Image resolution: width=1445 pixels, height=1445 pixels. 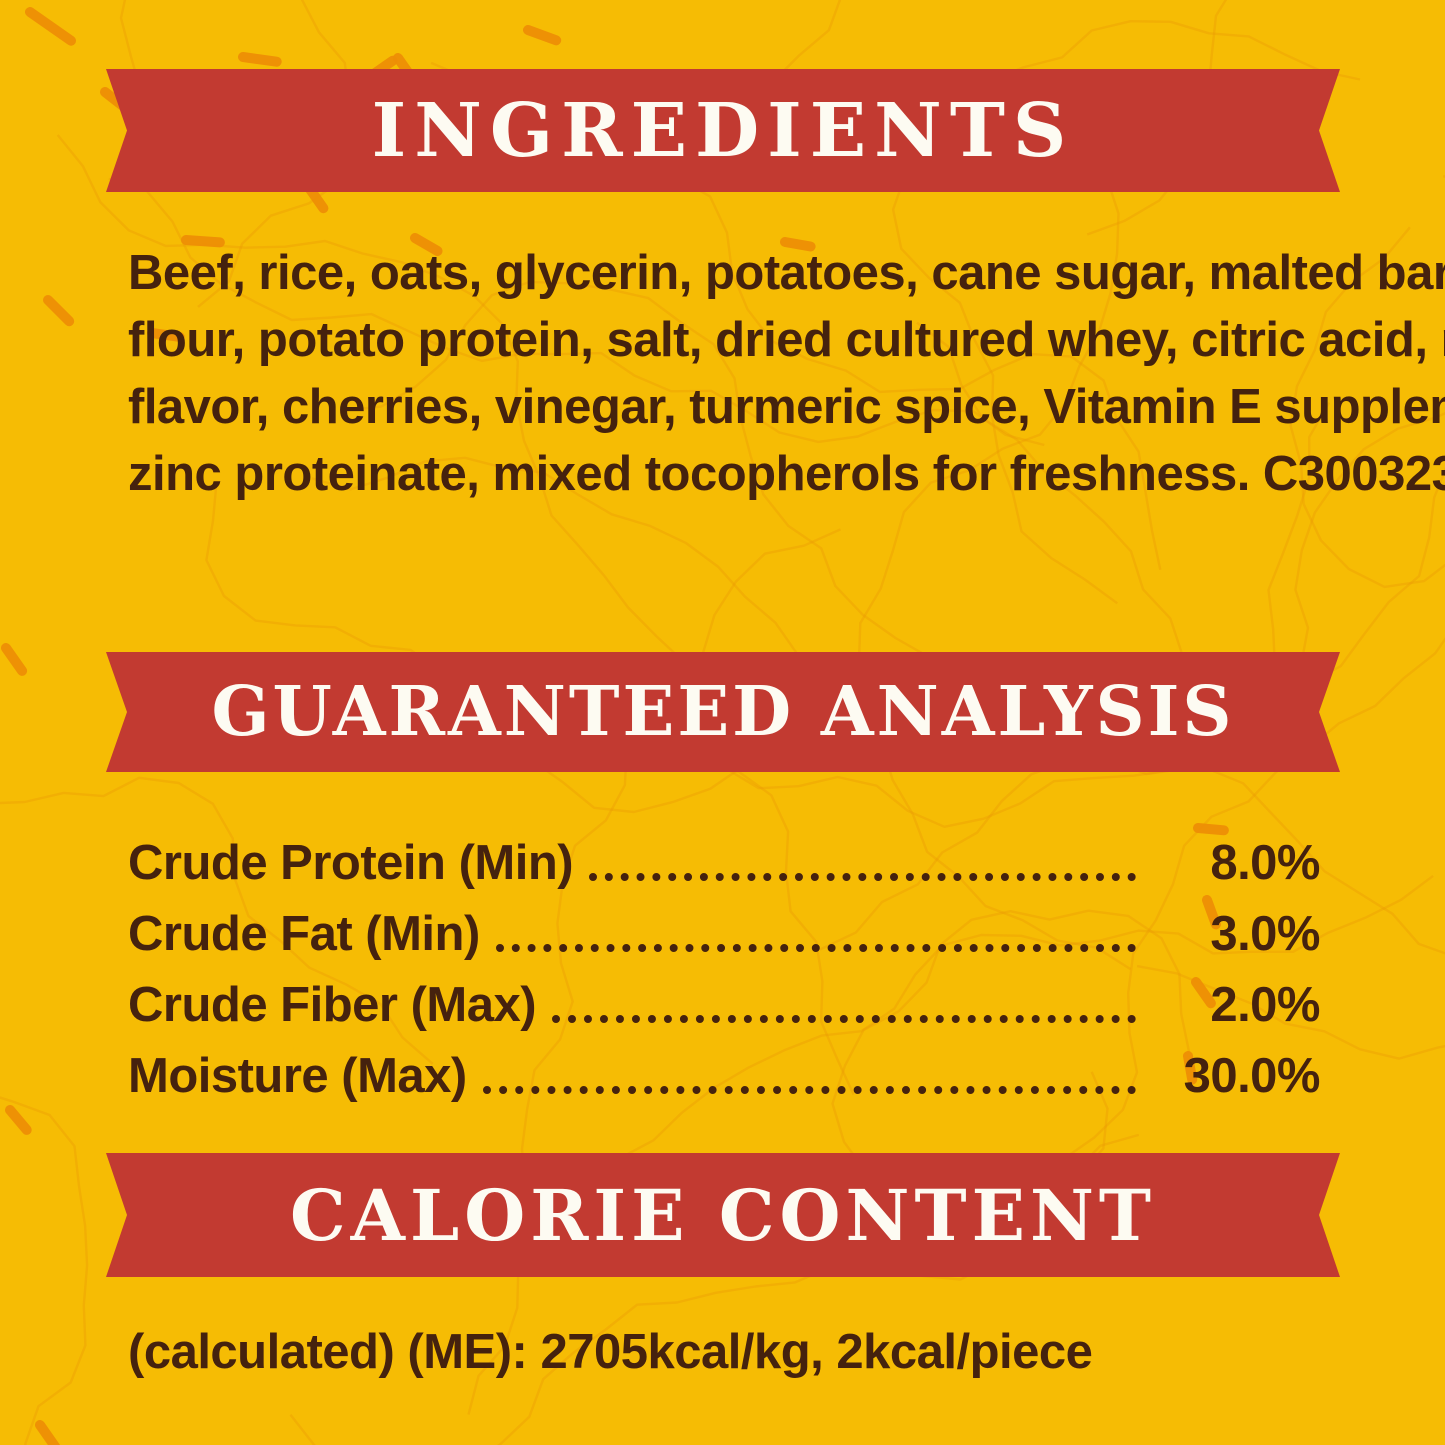 I want to click on analysis-label: Crude Fat (Min), so click(x=304, y=934).